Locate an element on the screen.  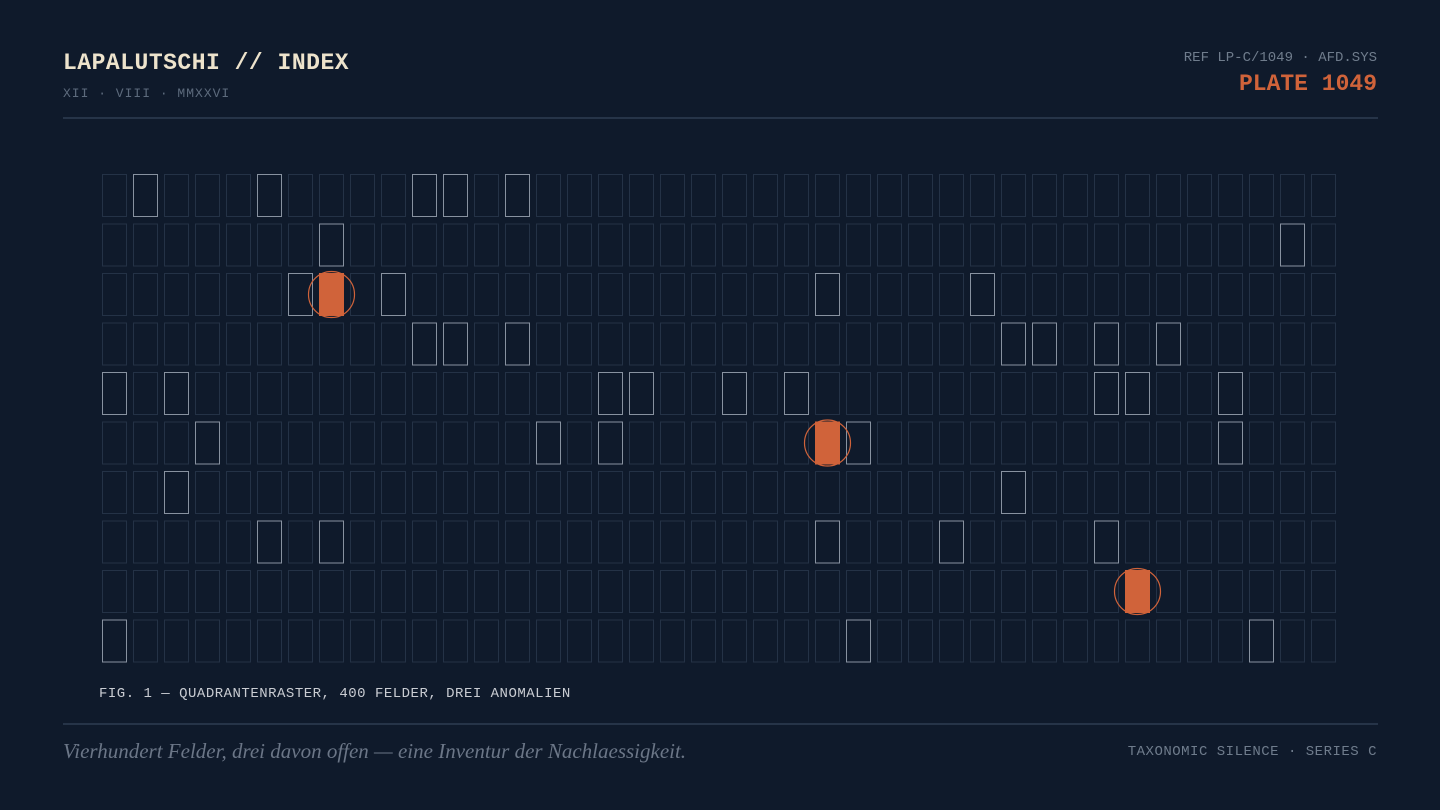
series: TAXONOMIC SILENCE · SERIES C is located at coordinates (1252, 752).